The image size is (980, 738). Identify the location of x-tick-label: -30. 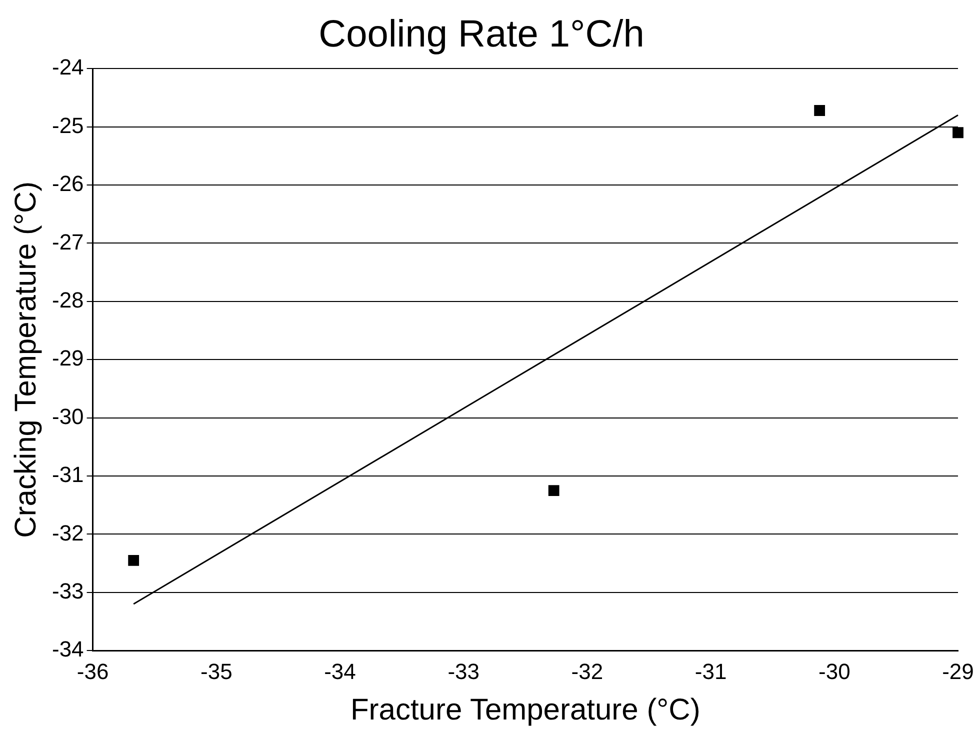
(834, 671).